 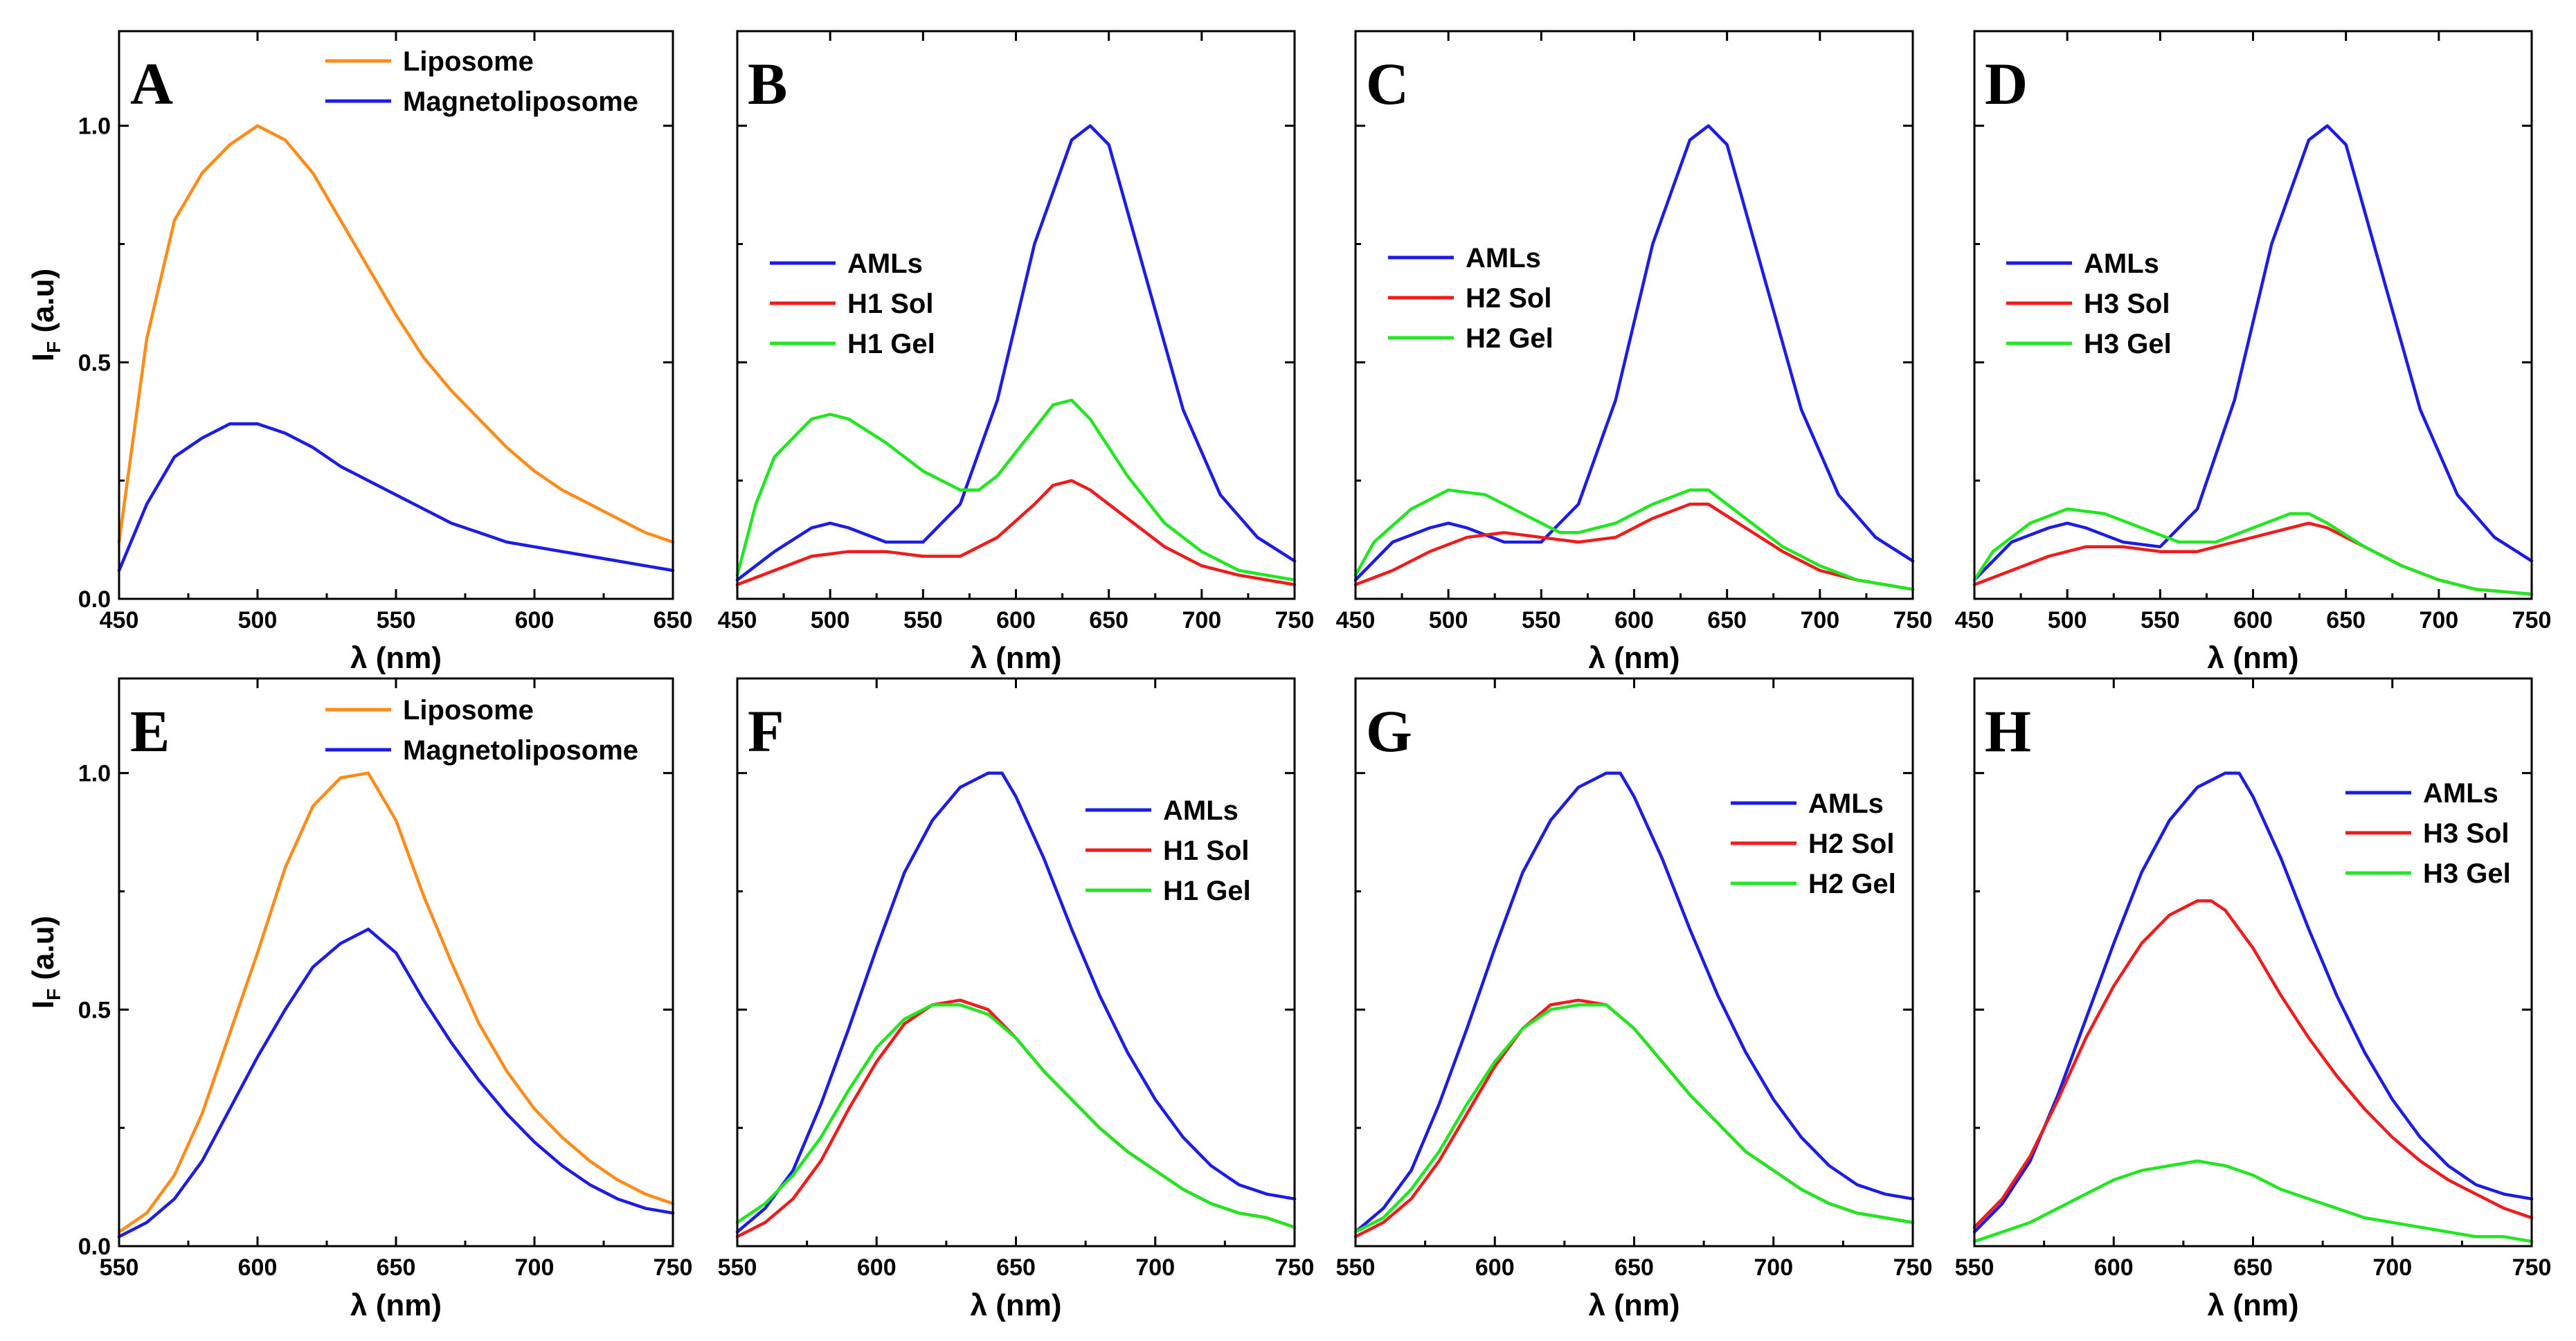 What do you see at coordinates (1389, 731) in the screenshot?
I see `panel-letter: G` at bounding box center [1389, 731].